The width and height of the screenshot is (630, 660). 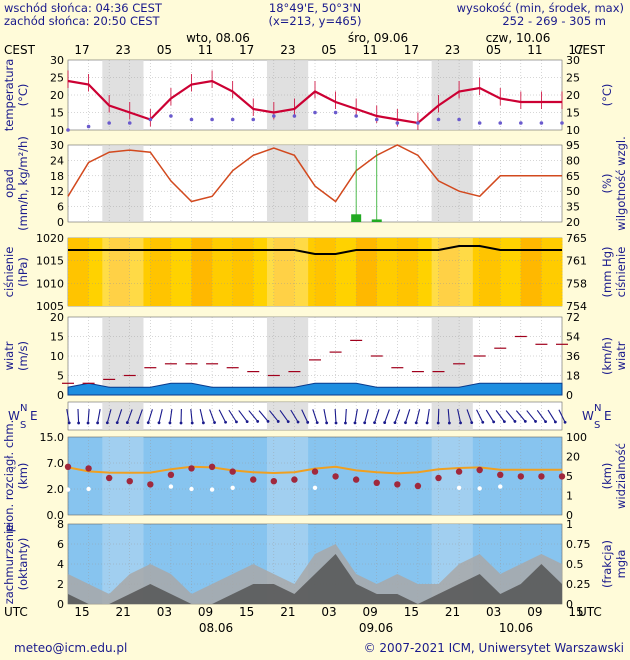 I want to click on side-label: (km), so click(x=607, y=476).